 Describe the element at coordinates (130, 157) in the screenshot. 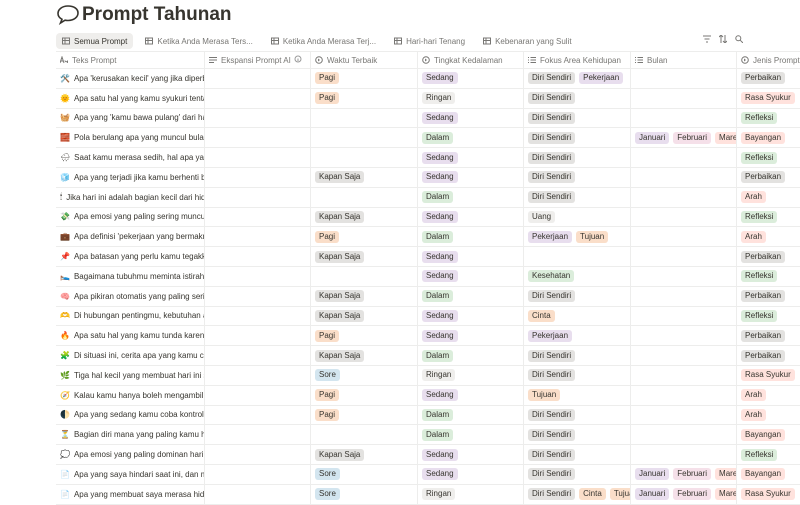

I see `prompt-cell: 🌧 Saat kamu merasa sedih, hal apa yang l` at that location.